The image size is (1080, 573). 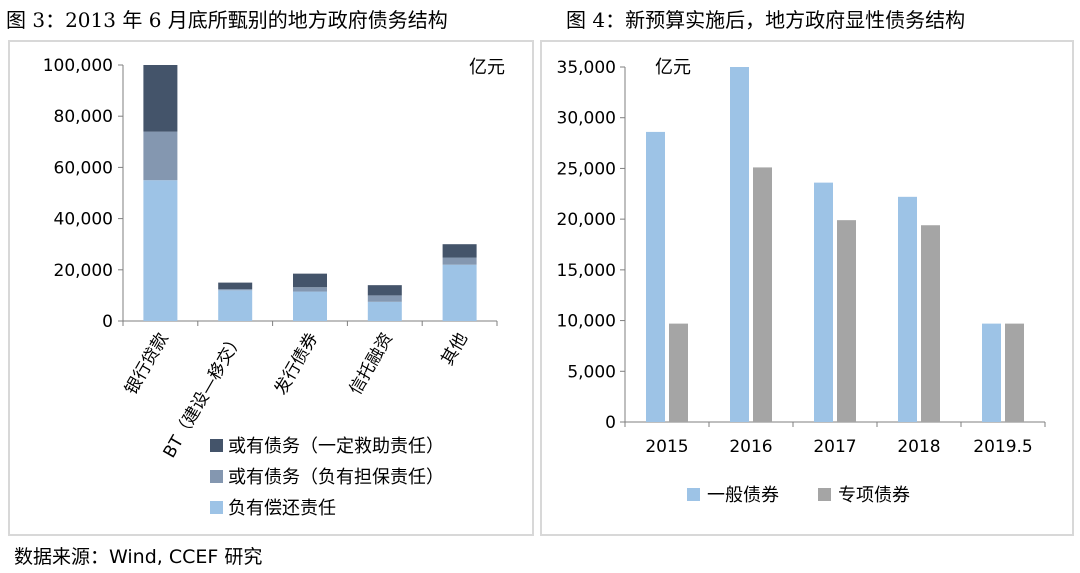 What do you see at coordinates (138, 557) in the screenshot?
I see `data-source-note: 数据来源：Wind, CCEF 研究` at bounding box center [138, 557].